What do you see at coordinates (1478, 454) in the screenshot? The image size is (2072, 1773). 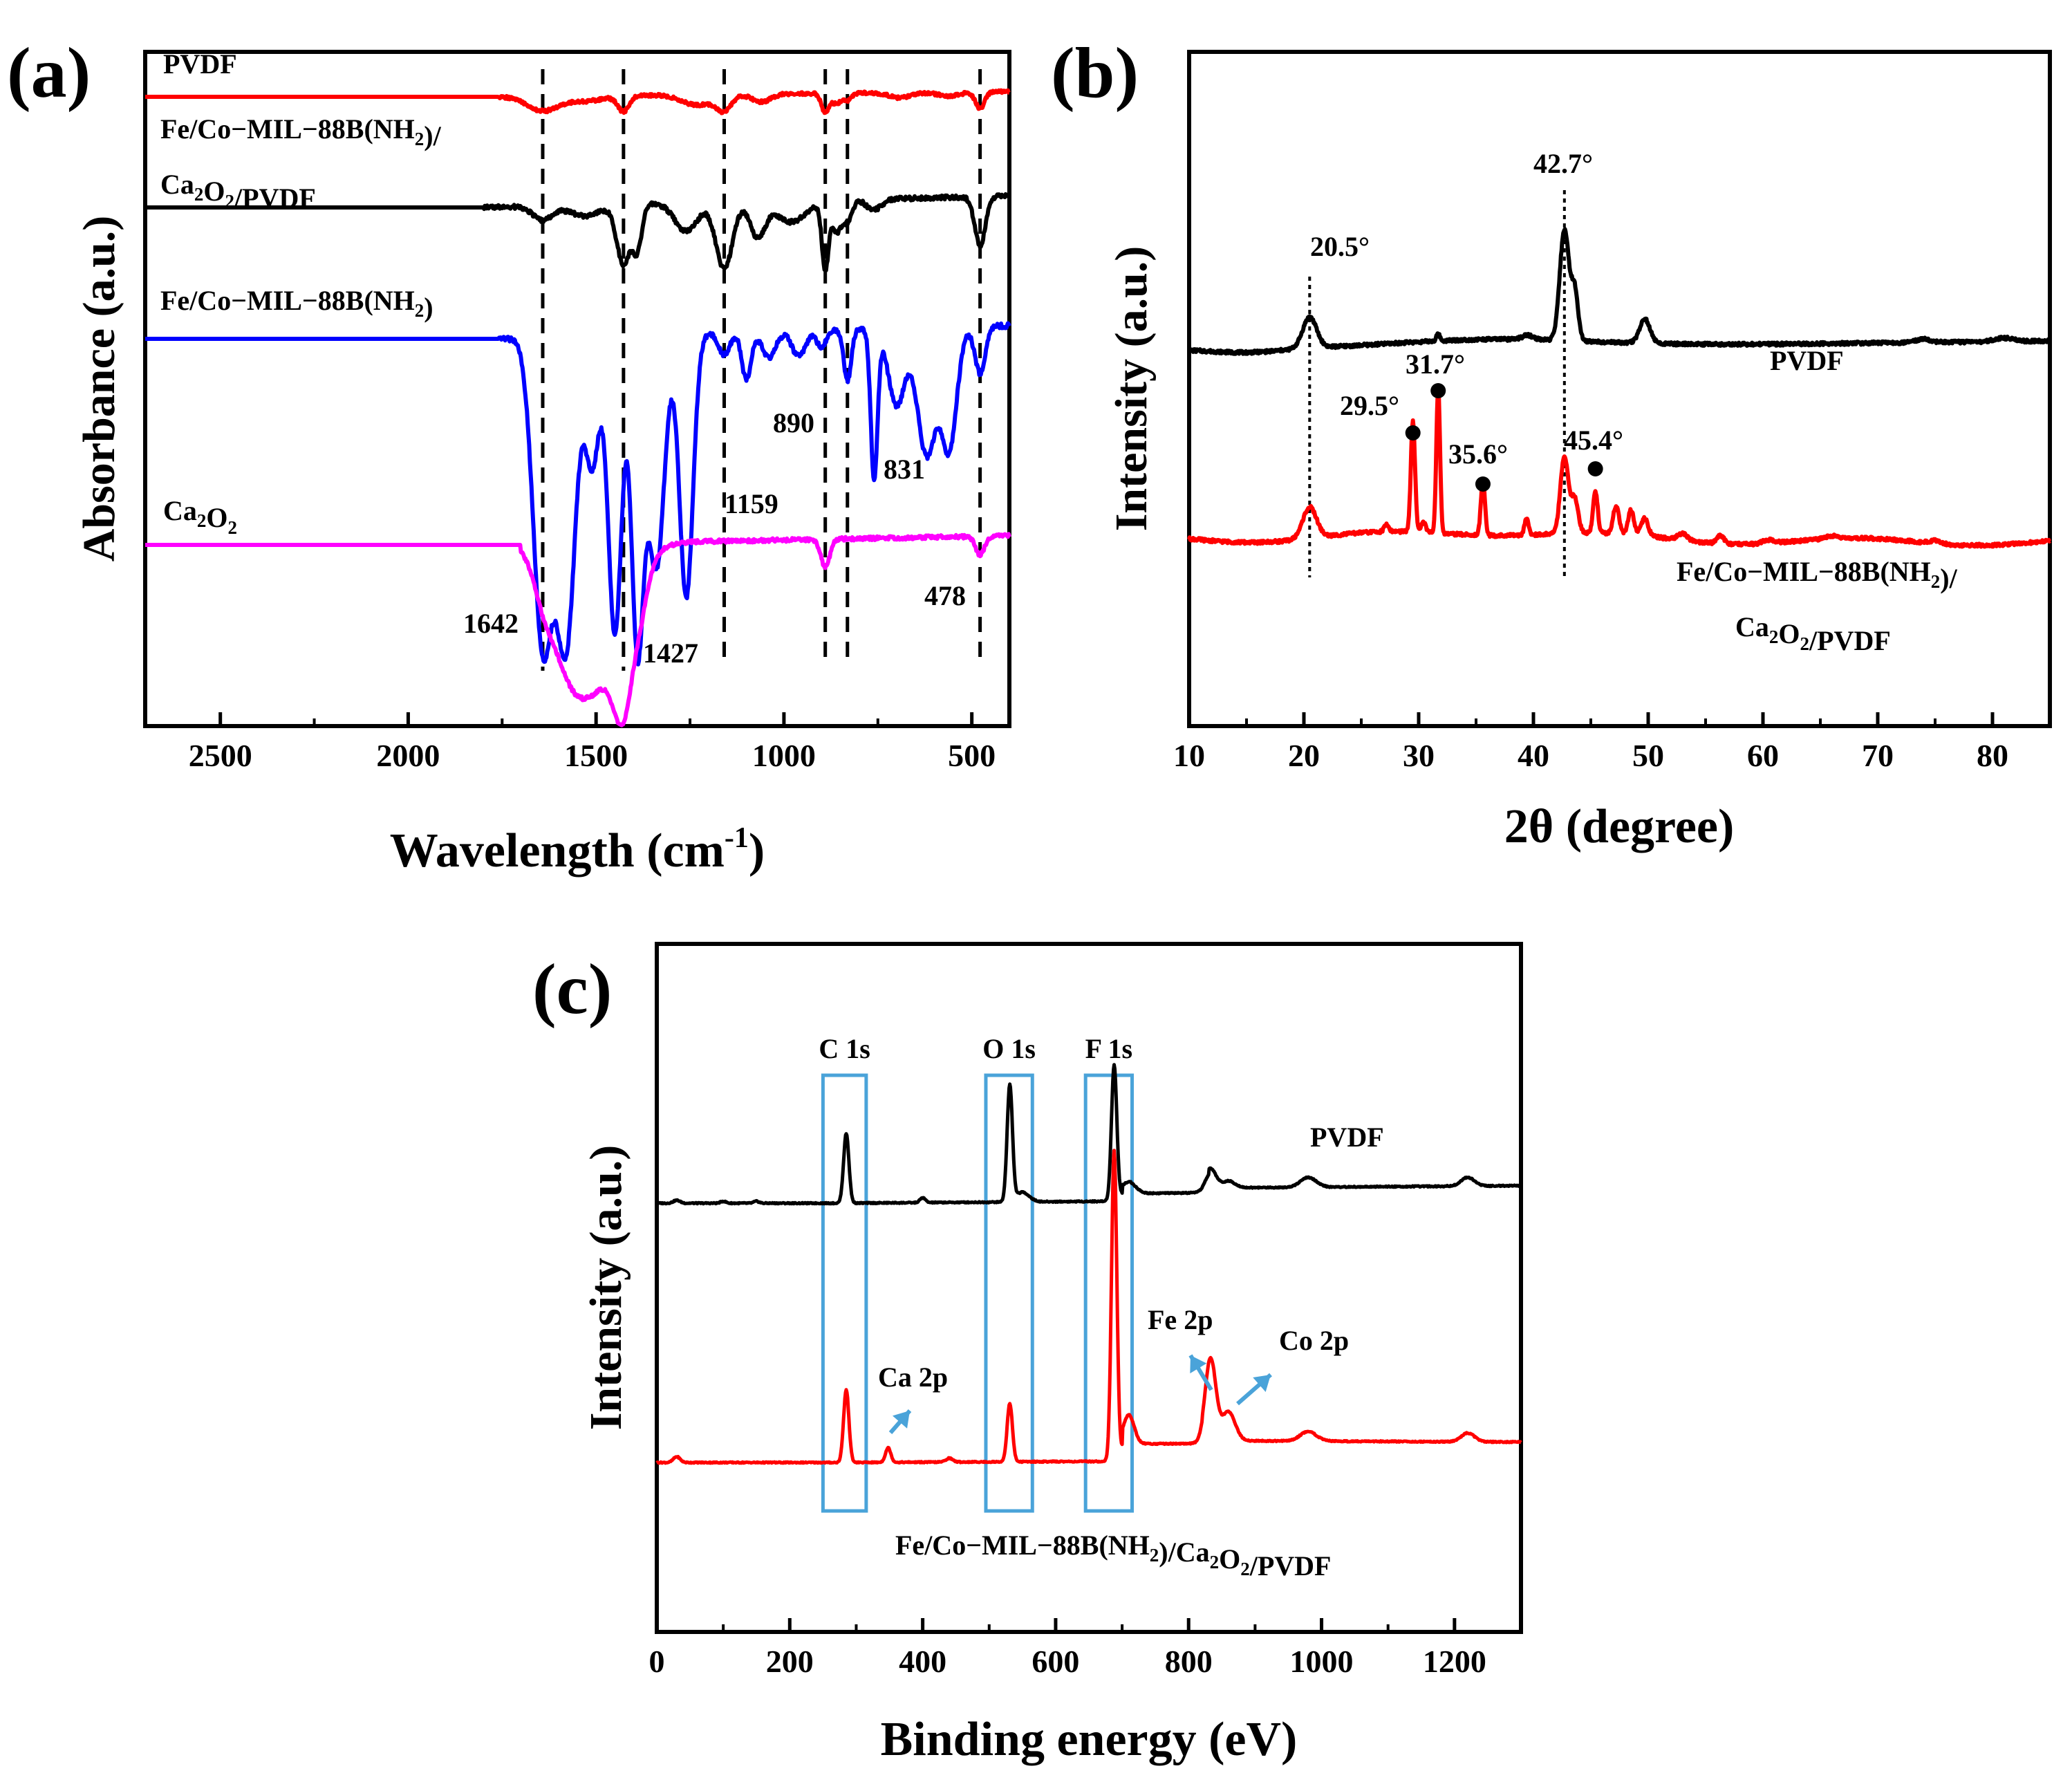 I see `peak-label-b: 35.6°` at bounding box center [1478, 454].